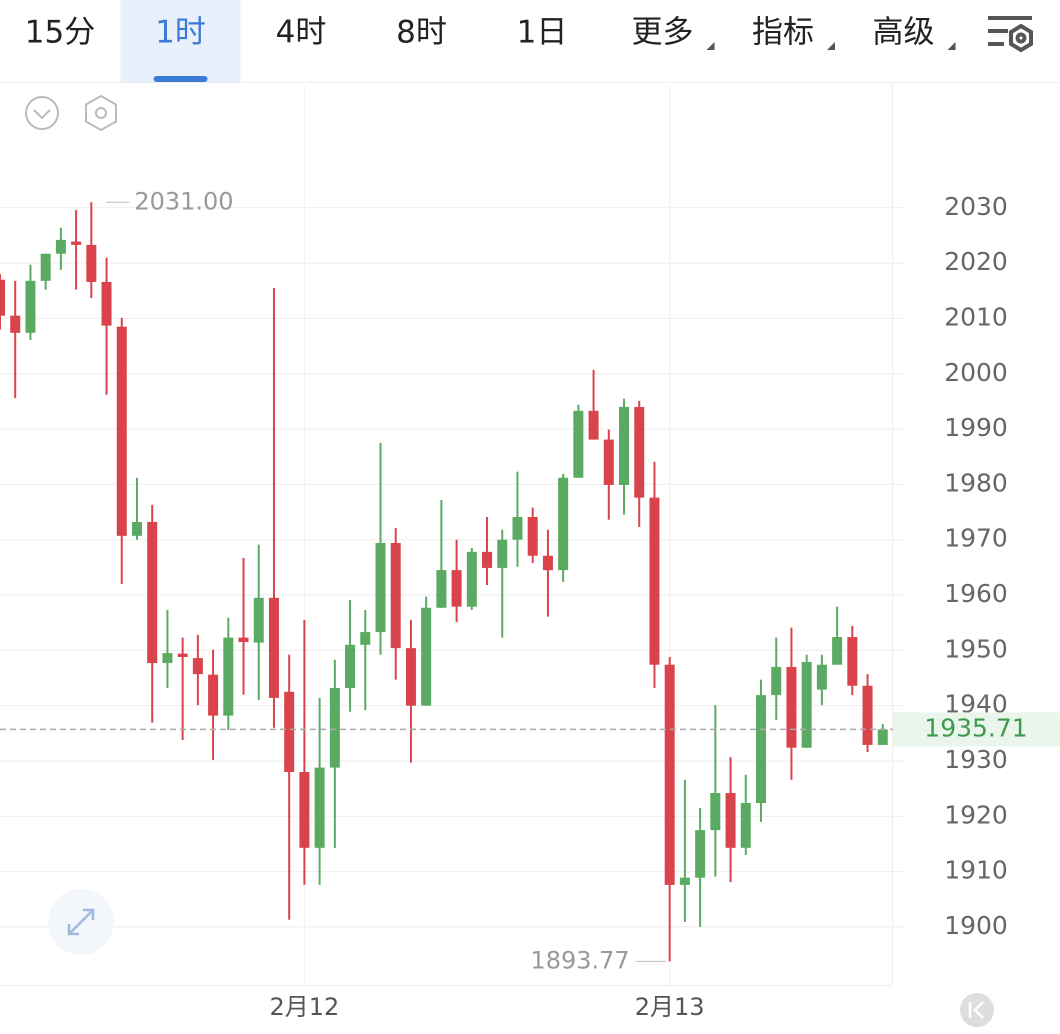 The width and height of the screenshot is (1060, 1034). I want to click on settings-icon, so click(1010, 34).